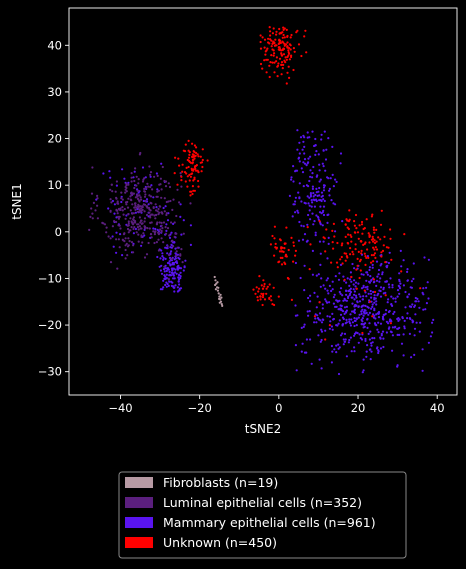 The width and height of the screenshot is (466, 569). I want to click on legend-label: Mammary epithelial cells (n=961), so click(269, 522).